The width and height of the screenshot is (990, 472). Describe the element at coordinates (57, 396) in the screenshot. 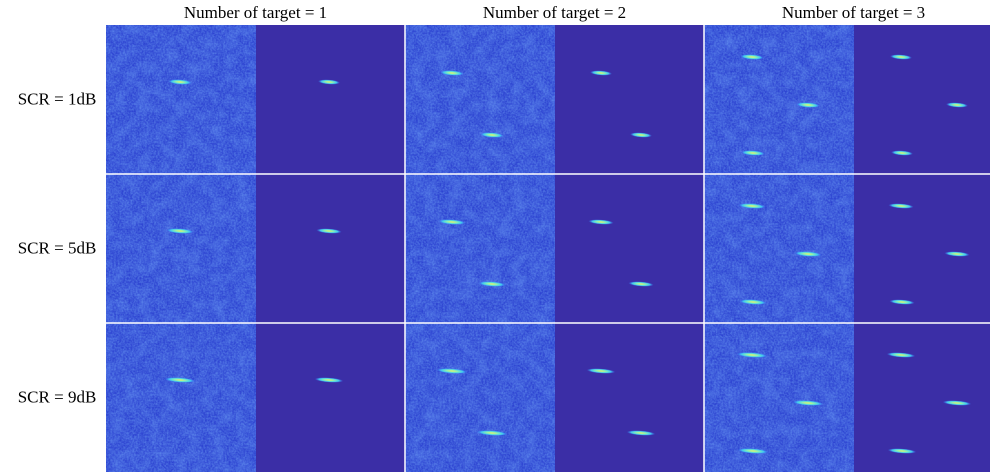

I see `row-label: SCR = 9dB` at that location.